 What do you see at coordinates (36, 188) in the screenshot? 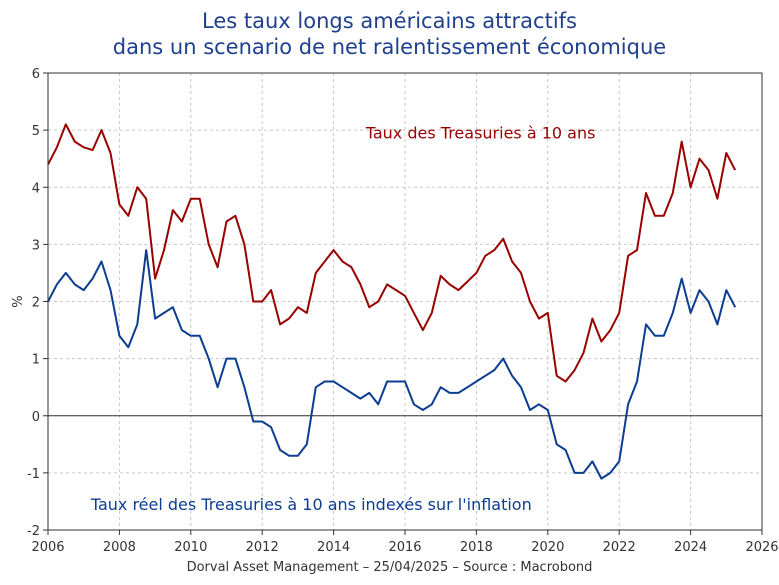
I see `y-tick-label-4: 4` at bounding box center [36, 188].